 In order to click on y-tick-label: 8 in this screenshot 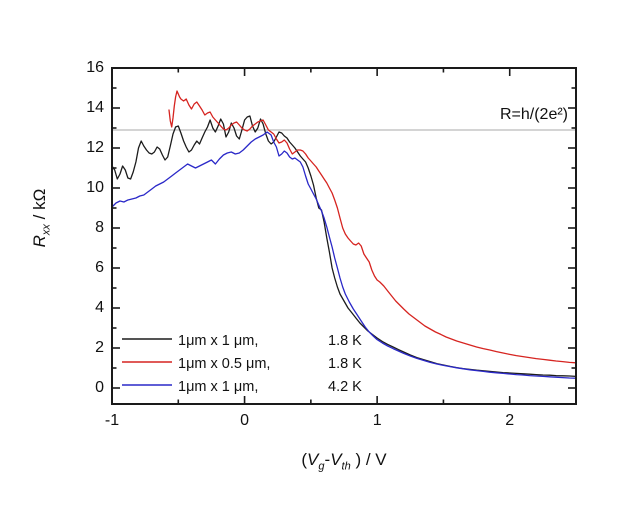, I will do `click(99, 227)`.